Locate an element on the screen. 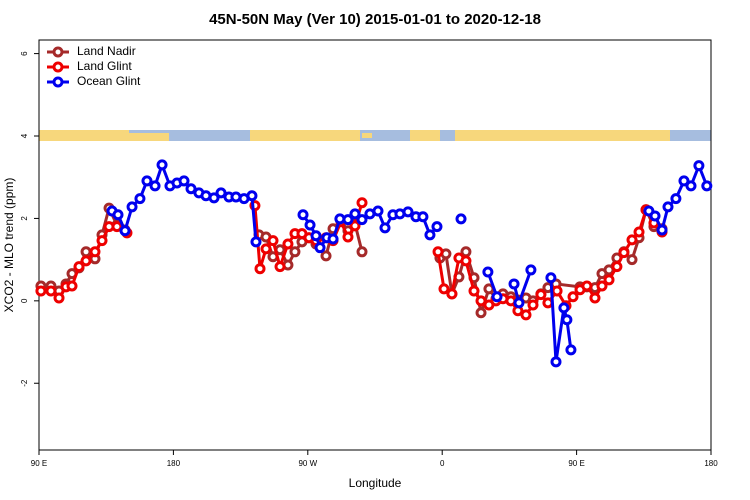  y-tick-label: 4 is located at coordinates (24, 135).